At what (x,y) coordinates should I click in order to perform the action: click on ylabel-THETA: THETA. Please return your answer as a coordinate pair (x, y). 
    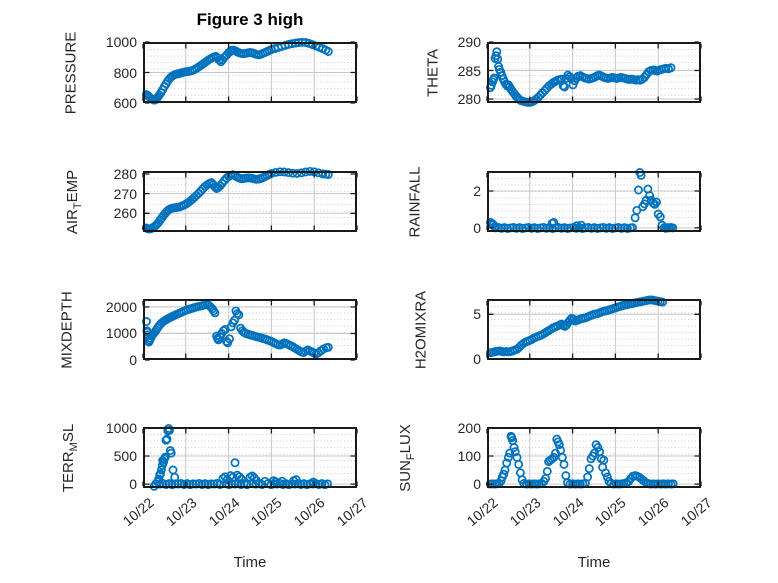
    Looking at the image, I should click on (433, 72).